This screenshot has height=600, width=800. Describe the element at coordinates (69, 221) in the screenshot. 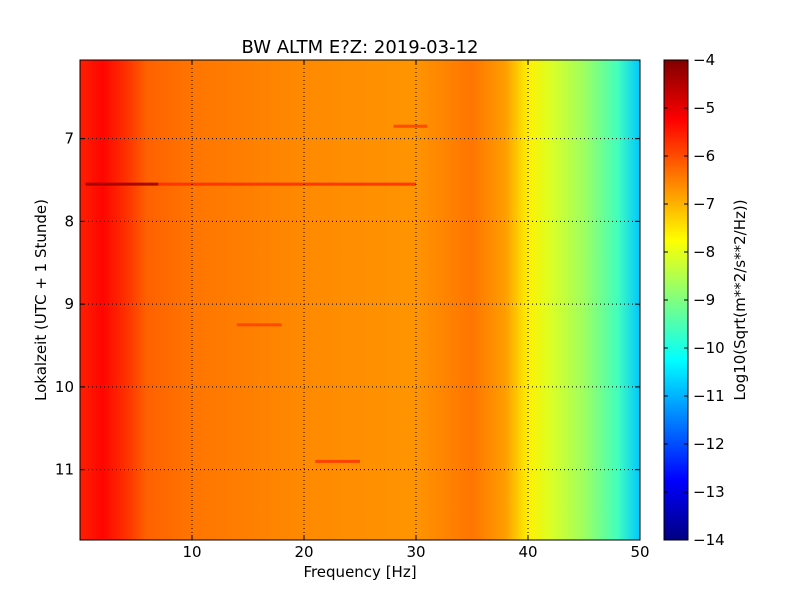

I see `y-tick-label: 8` at that location.